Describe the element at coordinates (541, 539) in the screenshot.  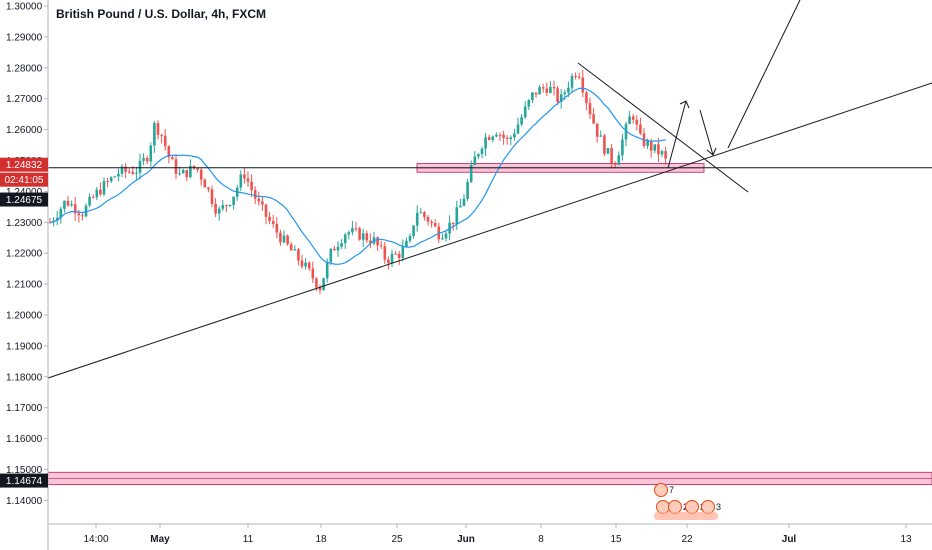
I see `x-tick-label: 8` at that location.